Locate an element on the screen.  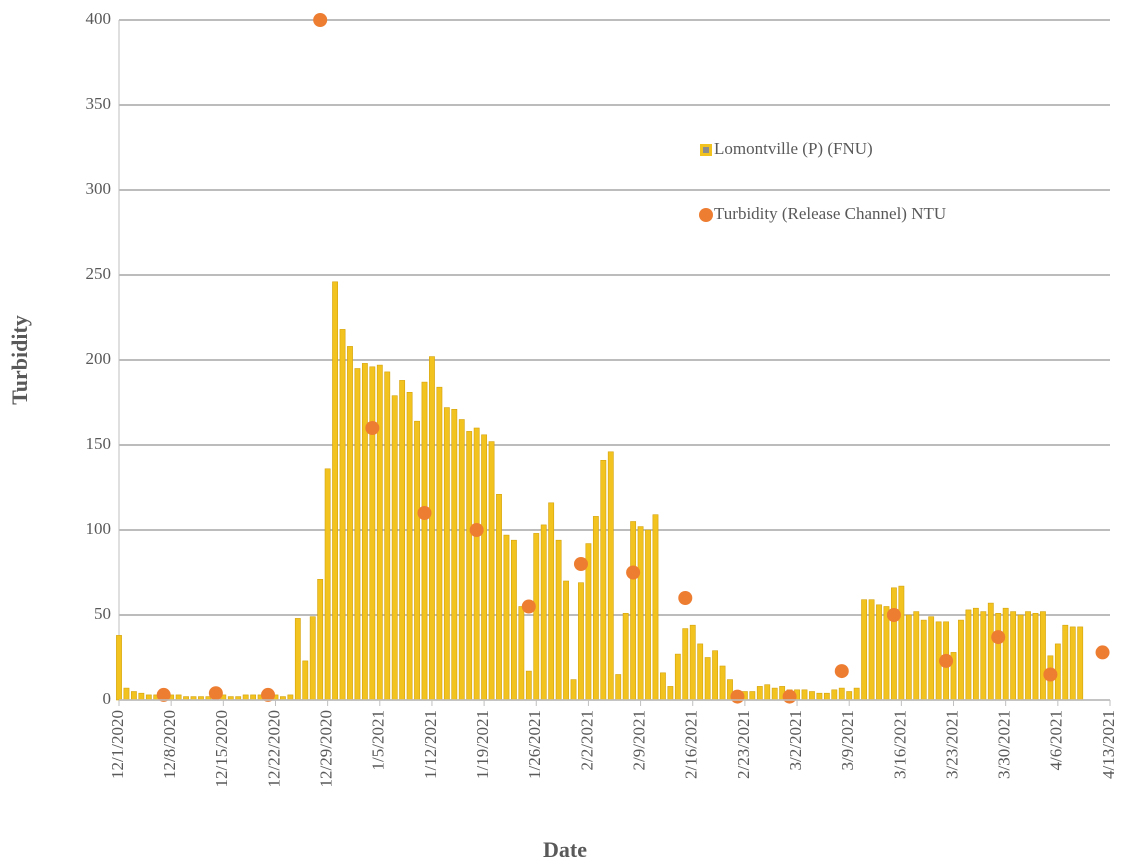
x-axis-title: Date is located at coordinates (565, 849).